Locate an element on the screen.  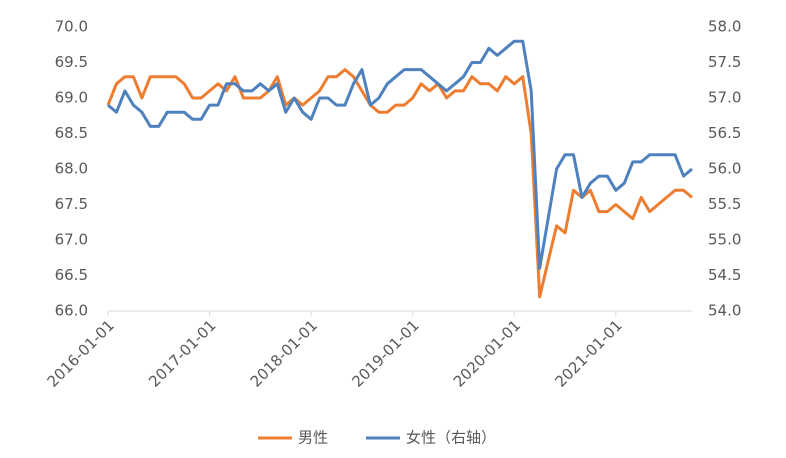
y-tick-label: 70.0 is located at coordinates (71, 27).